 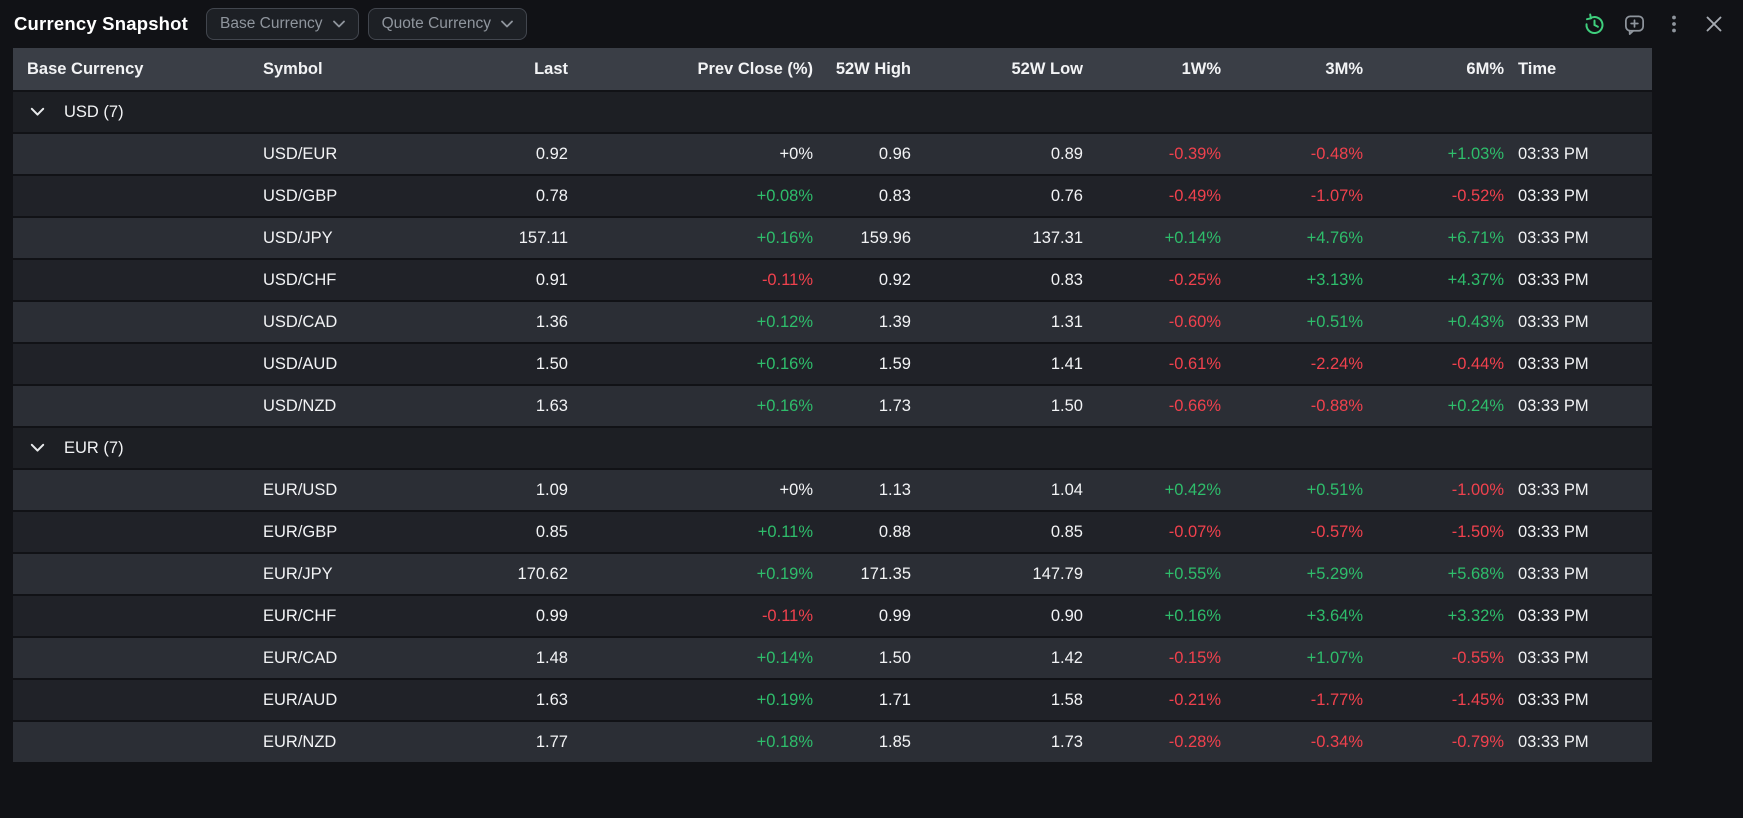 I want to click on pct-3m-cell: +0.51%, so click(x=1334, y=321).